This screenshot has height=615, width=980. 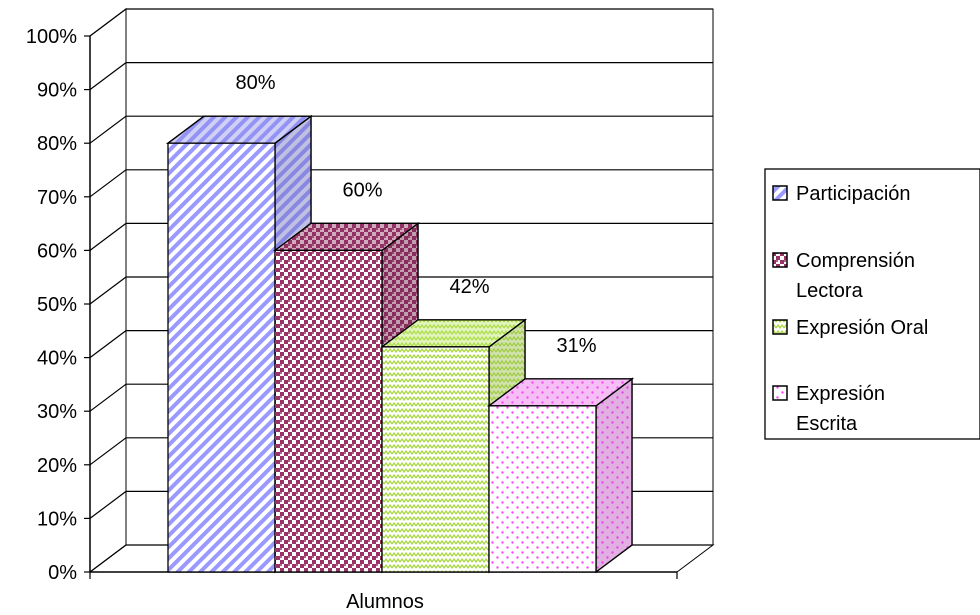 I want to click on y-tick-label: 100%, so click(x=51, y=37).